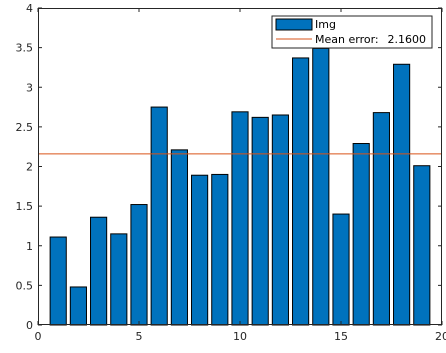 This screenshot has width=446, height=353. I want to click on x-tick-label: 5, so click(139, 336).